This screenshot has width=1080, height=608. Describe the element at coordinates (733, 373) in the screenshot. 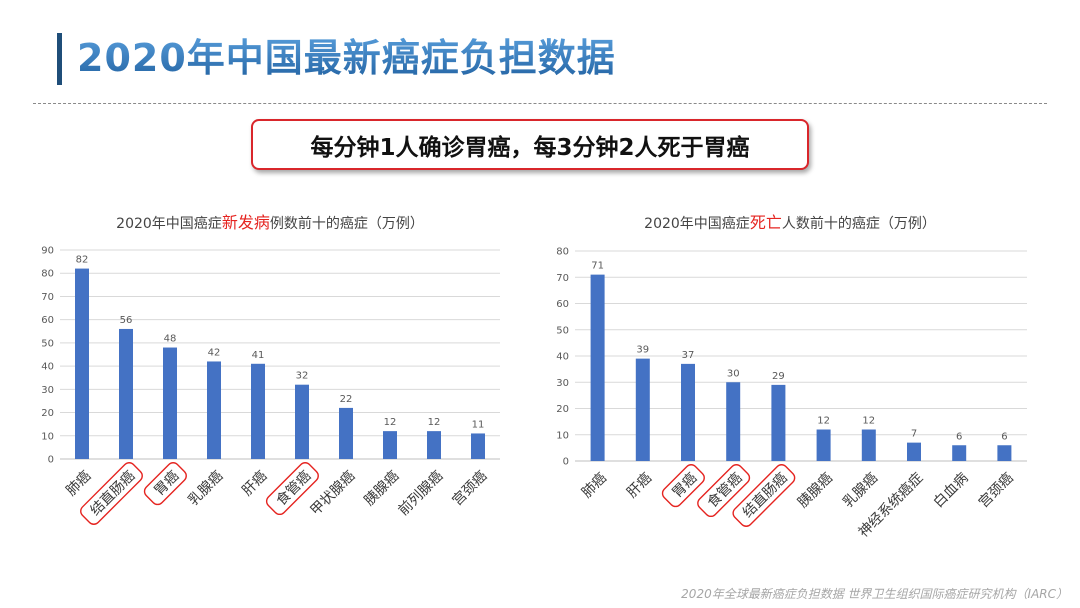

I see `data-label: 30` at that location.